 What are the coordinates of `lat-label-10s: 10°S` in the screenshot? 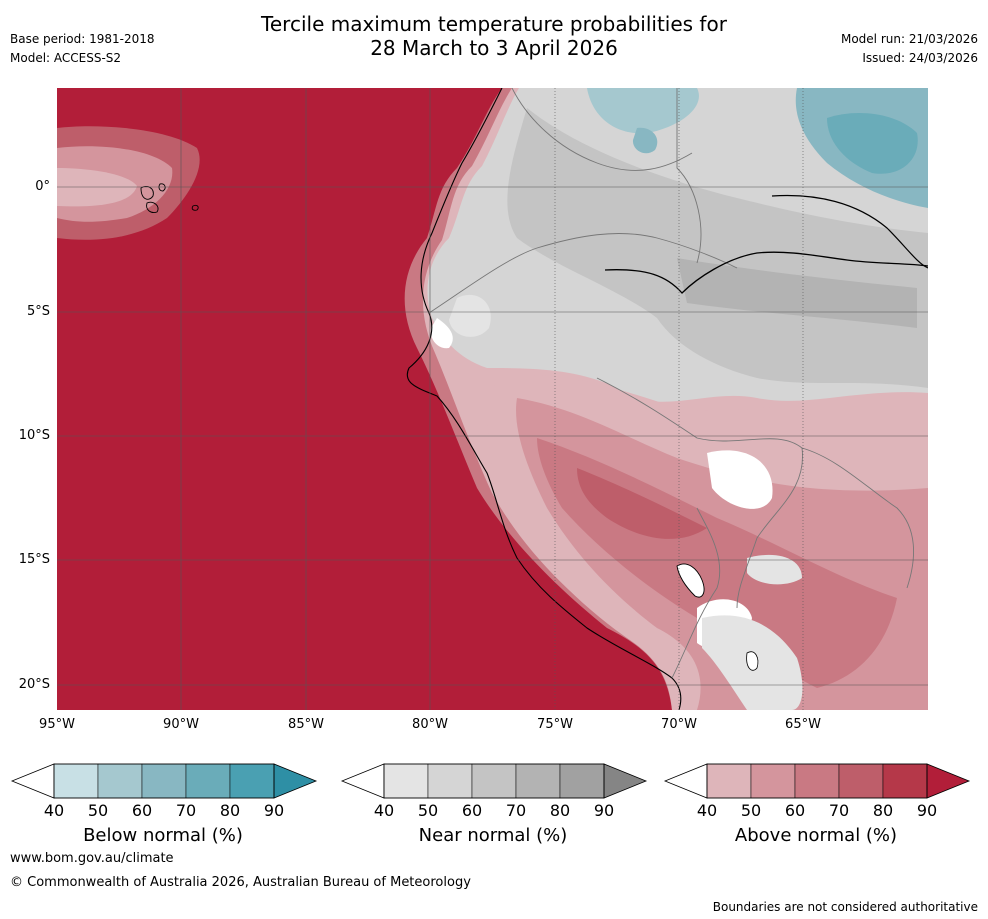 It's located at (34, 435).